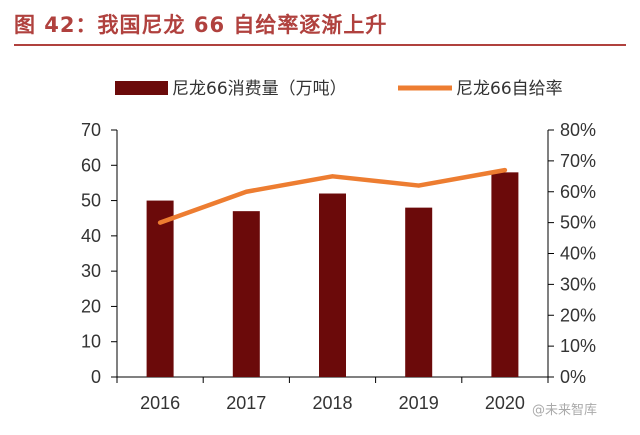 The image size is (640, 435). Describe the element at coordinates (578, 223) in the screenshot. I see `right-tick-label: 50%` at that location.